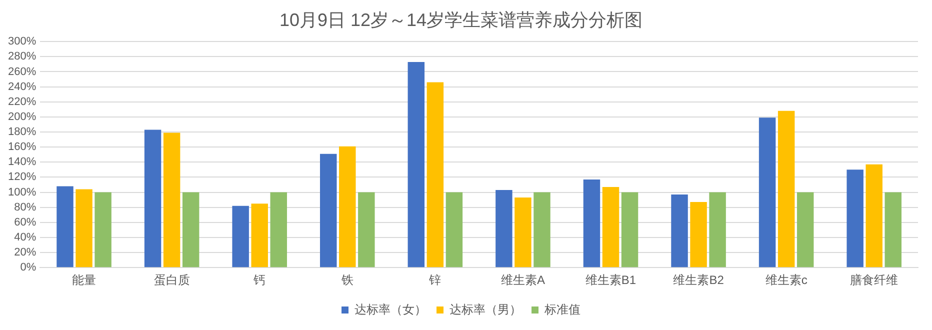 The image size is (932, 330). Describe the element at coordinates (22, 116) in the screenshot. I see `y-tick-label: 200%` at that location.